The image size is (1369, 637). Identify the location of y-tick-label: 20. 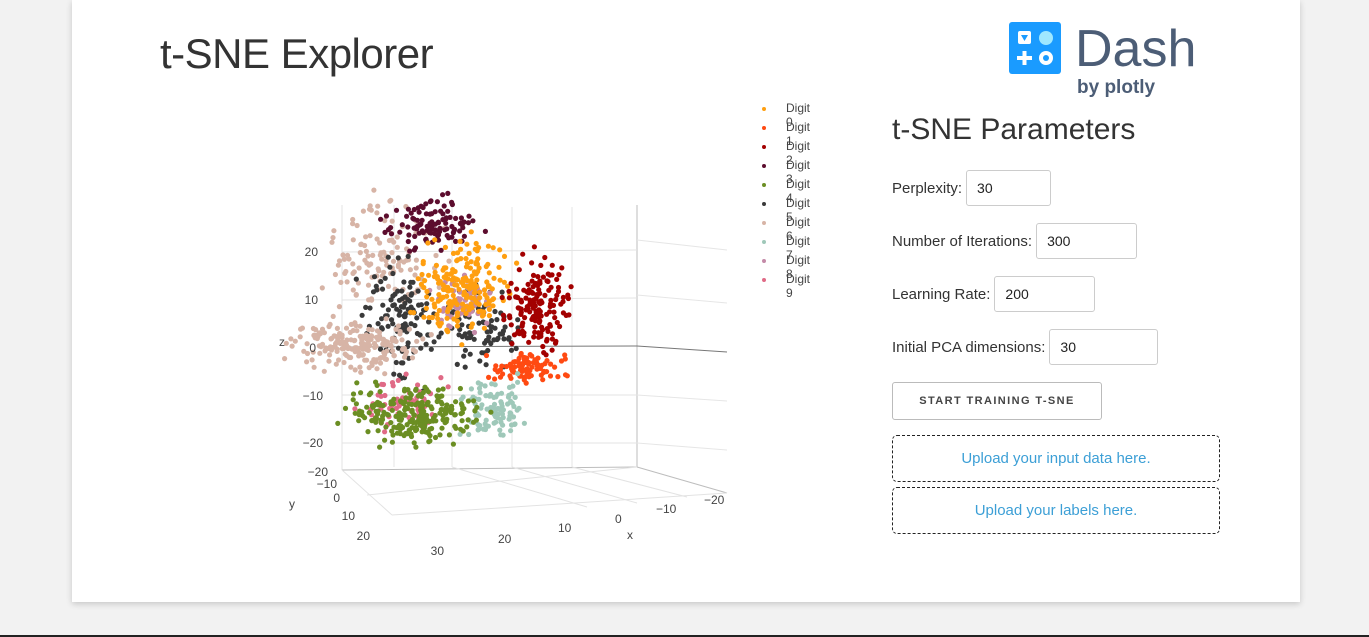
(364, 536).